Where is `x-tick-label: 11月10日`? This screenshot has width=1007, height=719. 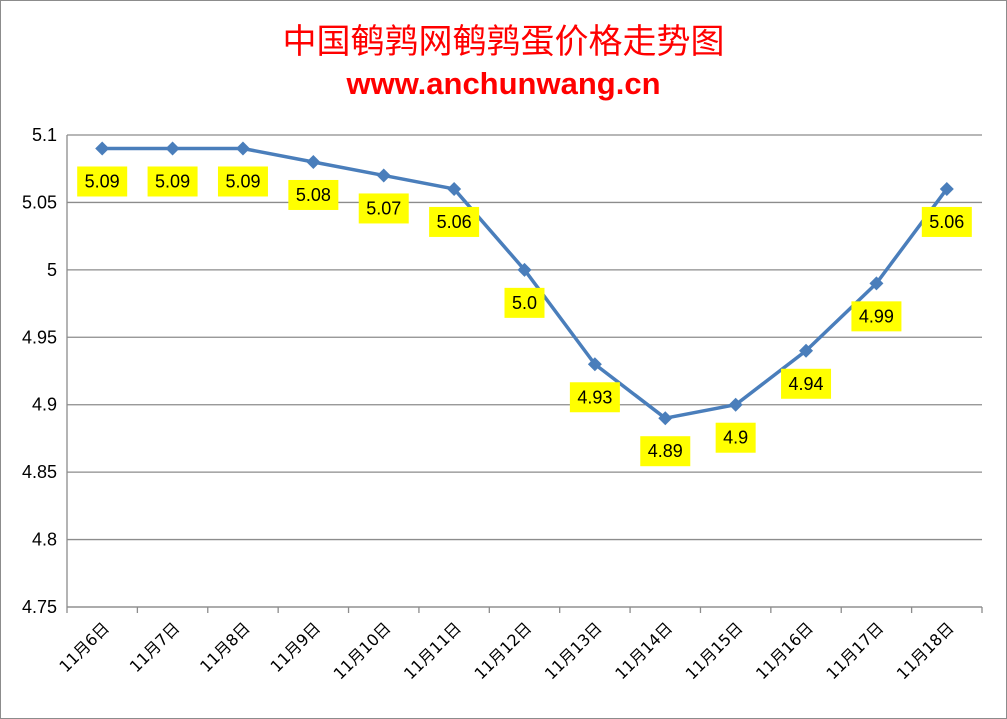 x-tick-label: 11月10日 is located at coordinates (362, 650).